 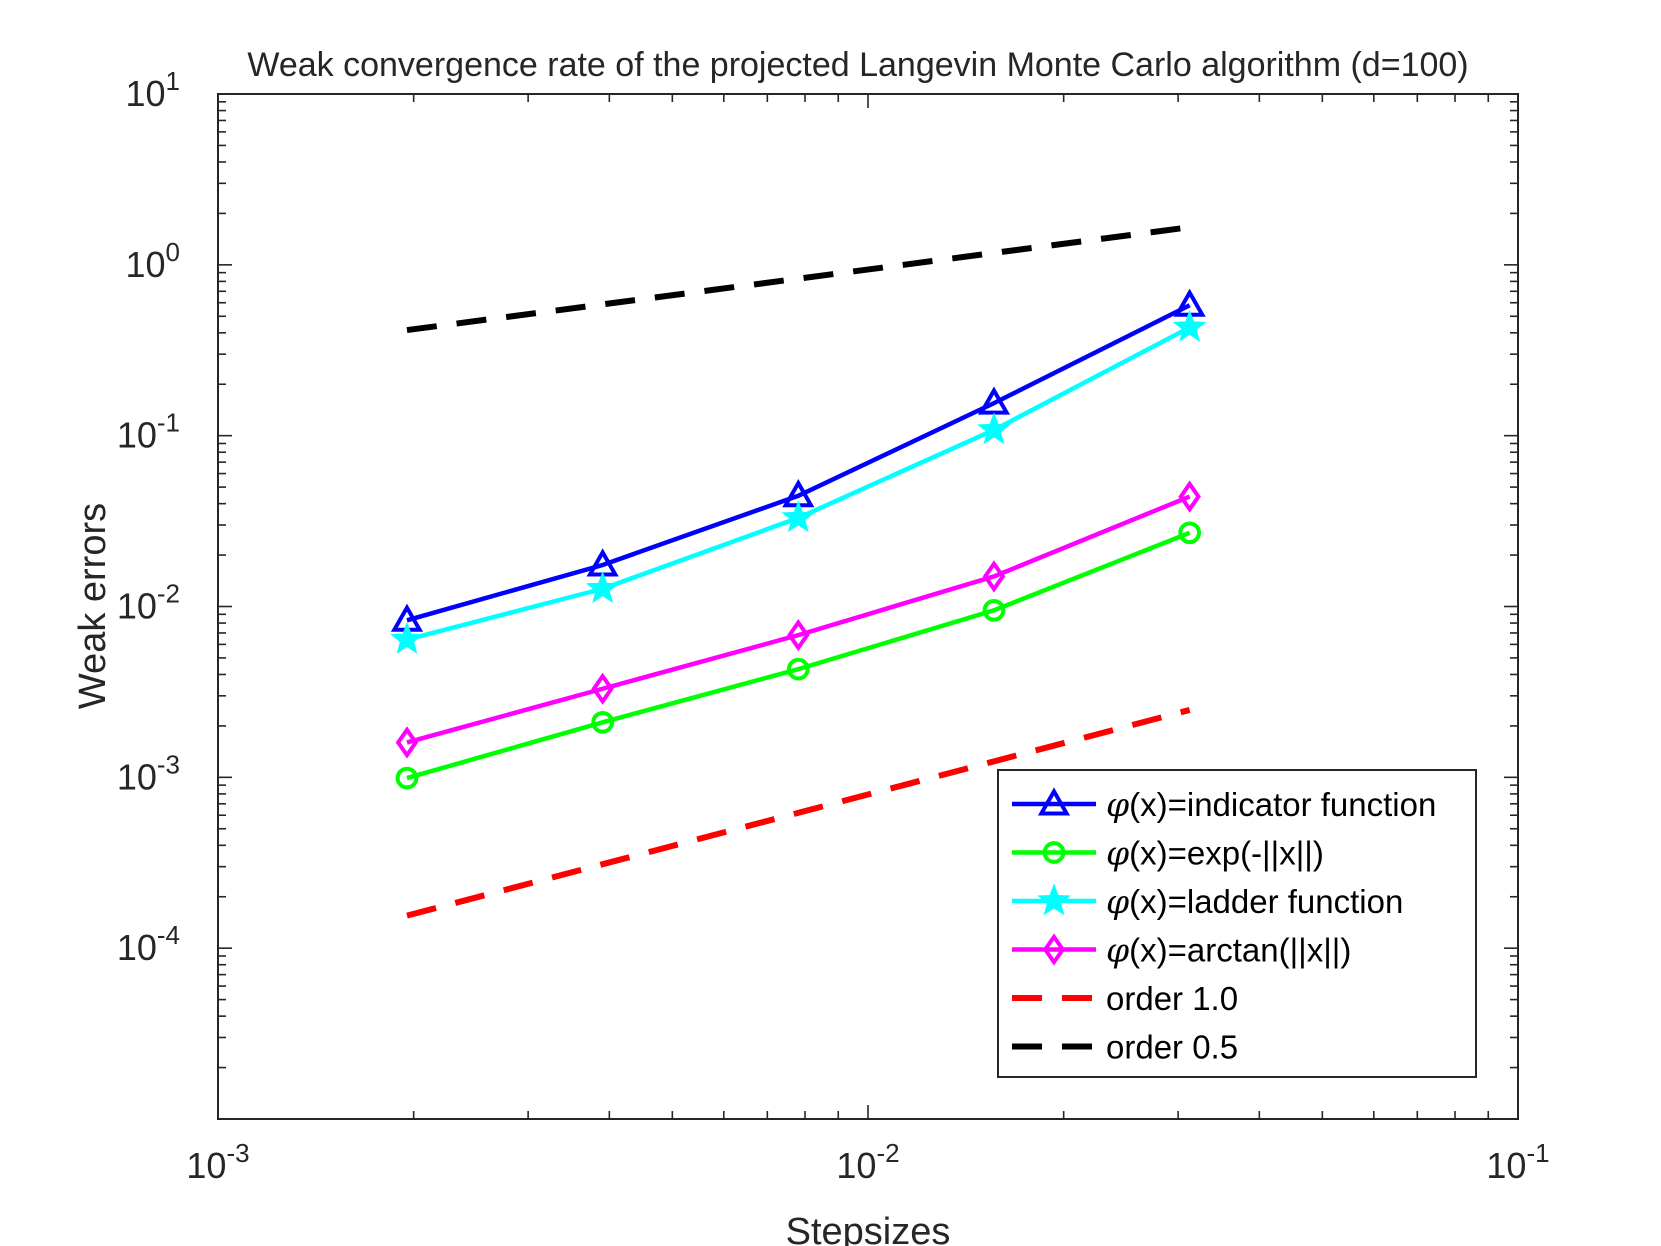 I want to click on y-axis-label: Weak errors, so click(x=93, y=606).